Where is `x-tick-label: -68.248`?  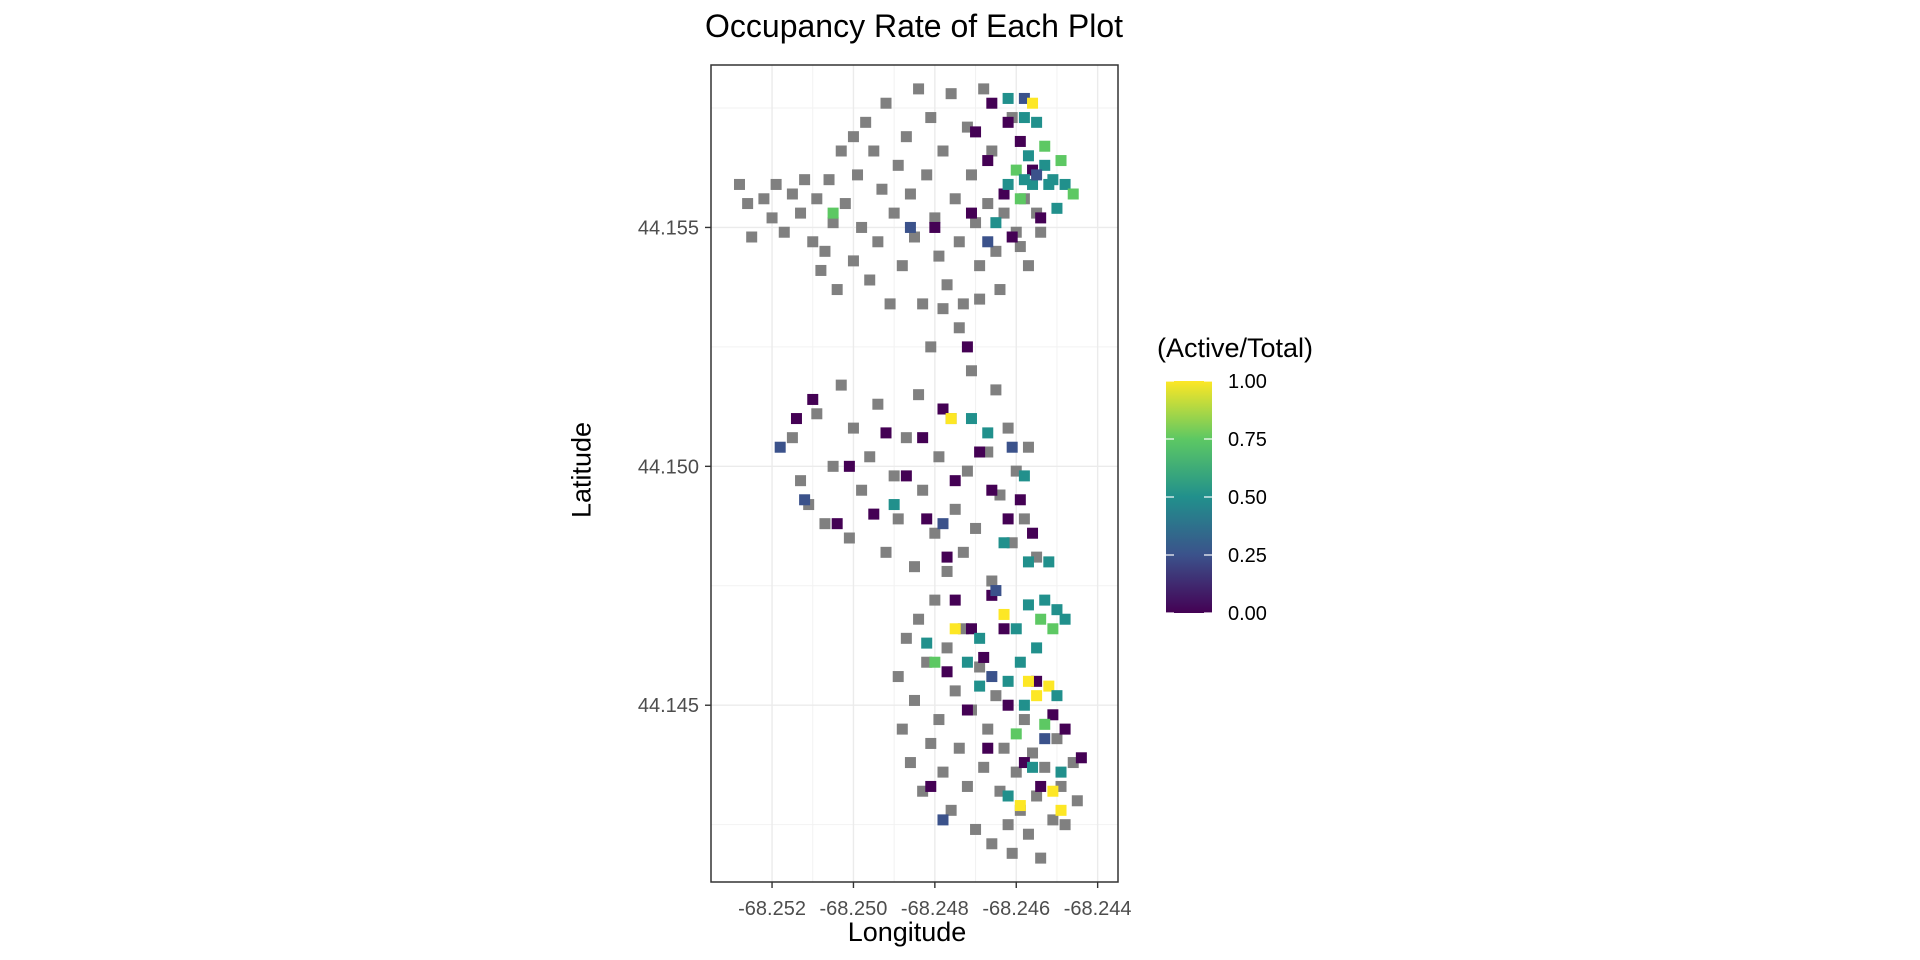
x-tick-label: -68.248 is located at coordinates (935, 909).